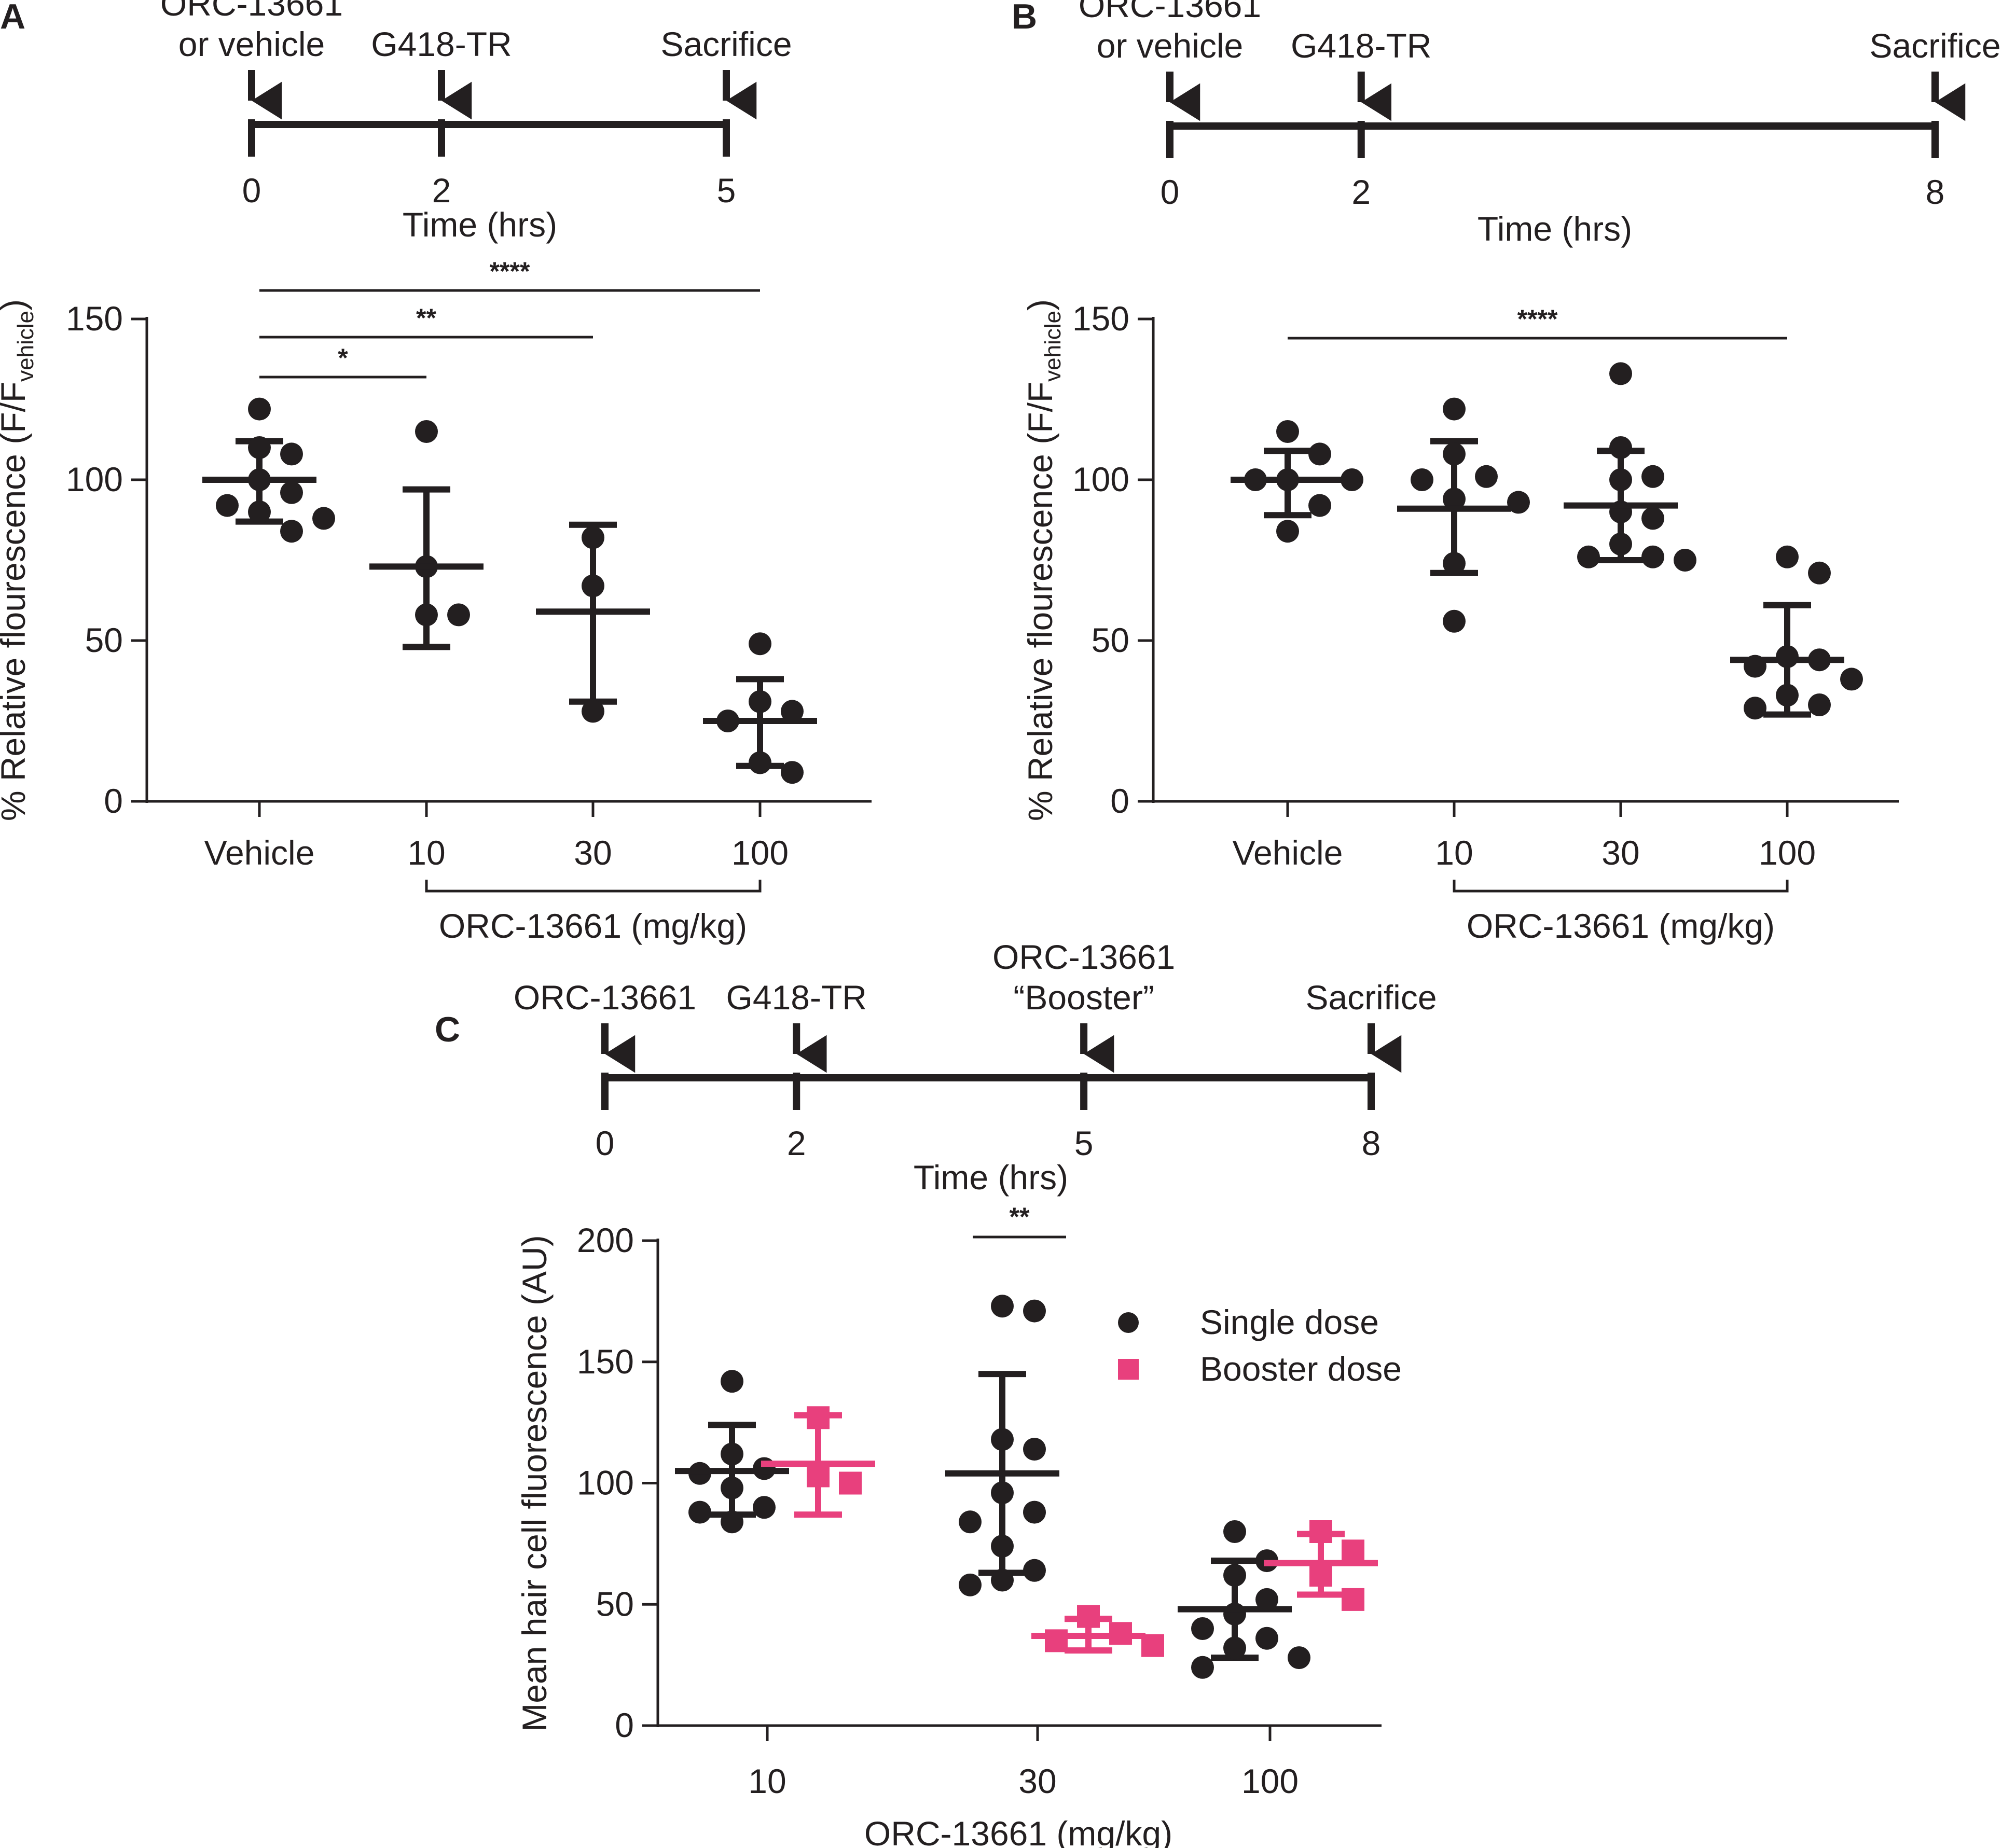 The width and height of the screenshot is (2002, 1848). I want to click on timeline-event-label: or vehicle, so click(252, 44).